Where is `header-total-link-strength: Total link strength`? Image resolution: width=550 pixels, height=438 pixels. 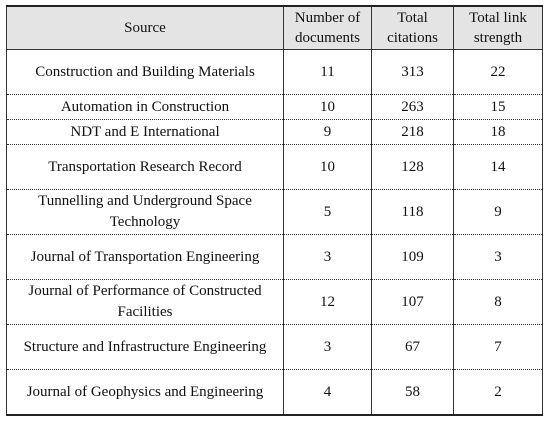
header-total-link-strength: Total link strength is located at coordinates (498, 27).